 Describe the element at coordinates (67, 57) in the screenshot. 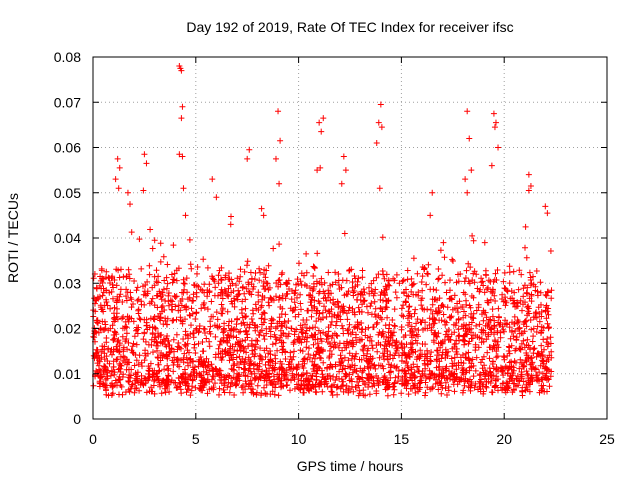

I see `y-tick-label: 0.08` at that location.